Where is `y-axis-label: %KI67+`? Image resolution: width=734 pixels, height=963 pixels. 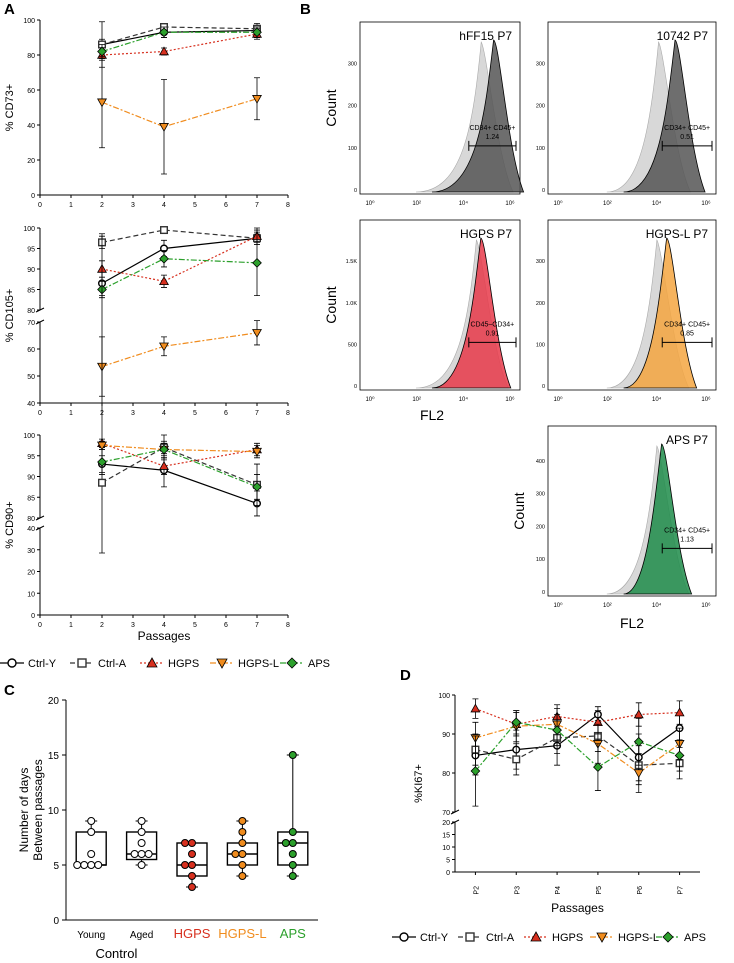 y-axis-label: %KI67+ is located at coordinates (419, 783).